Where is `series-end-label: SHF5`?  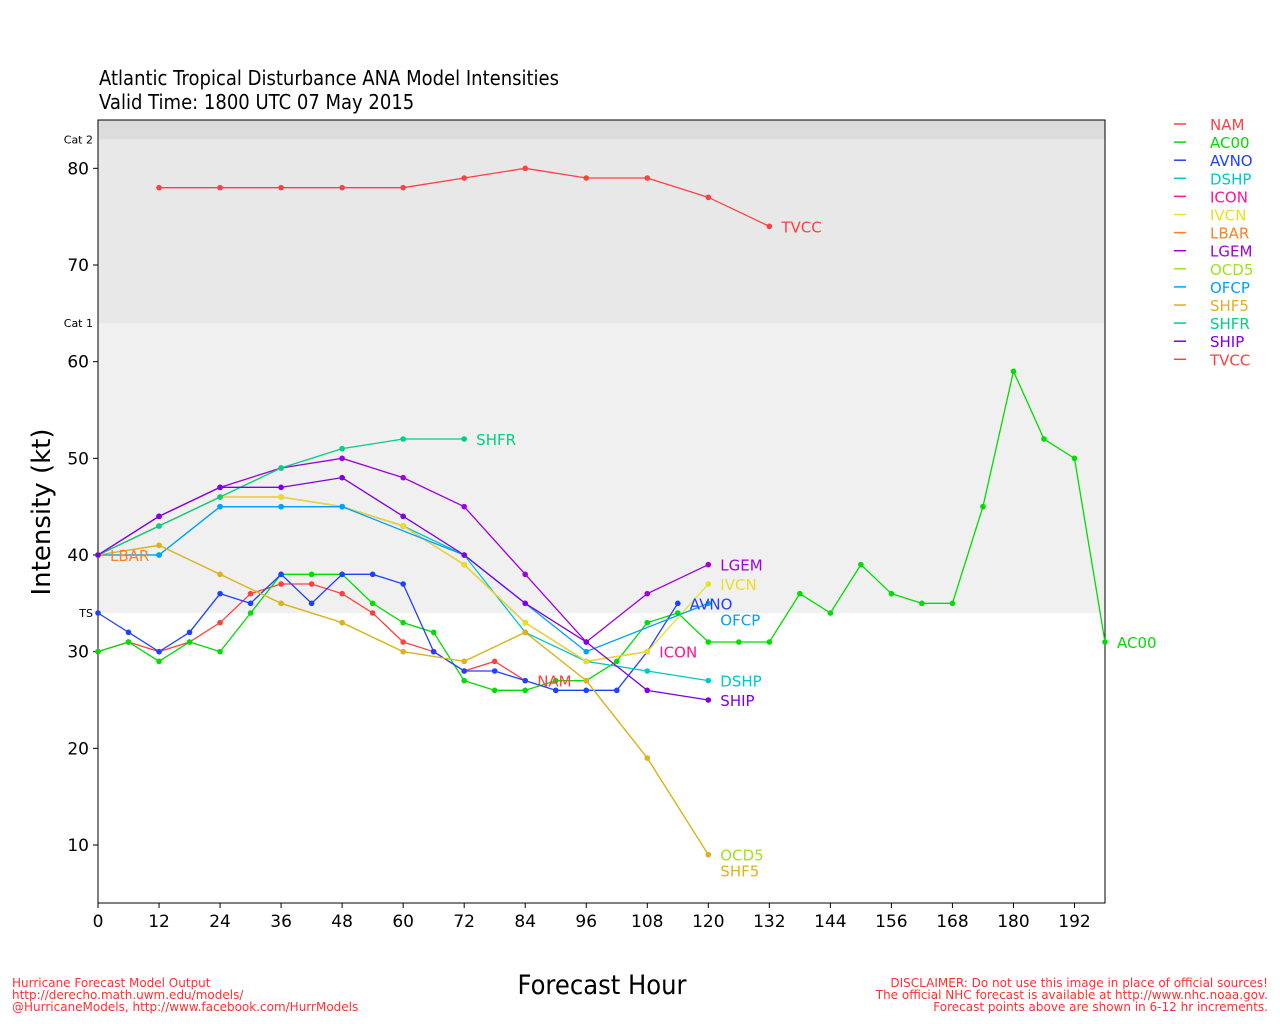
series-end-label: SHF5 is located at coordinates (739, 872).